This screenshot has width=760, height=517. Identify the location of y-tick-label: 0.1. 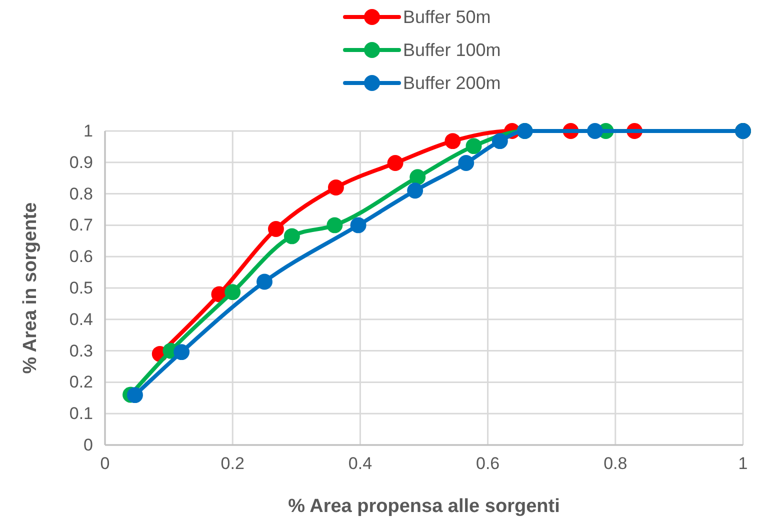
(81, 414).